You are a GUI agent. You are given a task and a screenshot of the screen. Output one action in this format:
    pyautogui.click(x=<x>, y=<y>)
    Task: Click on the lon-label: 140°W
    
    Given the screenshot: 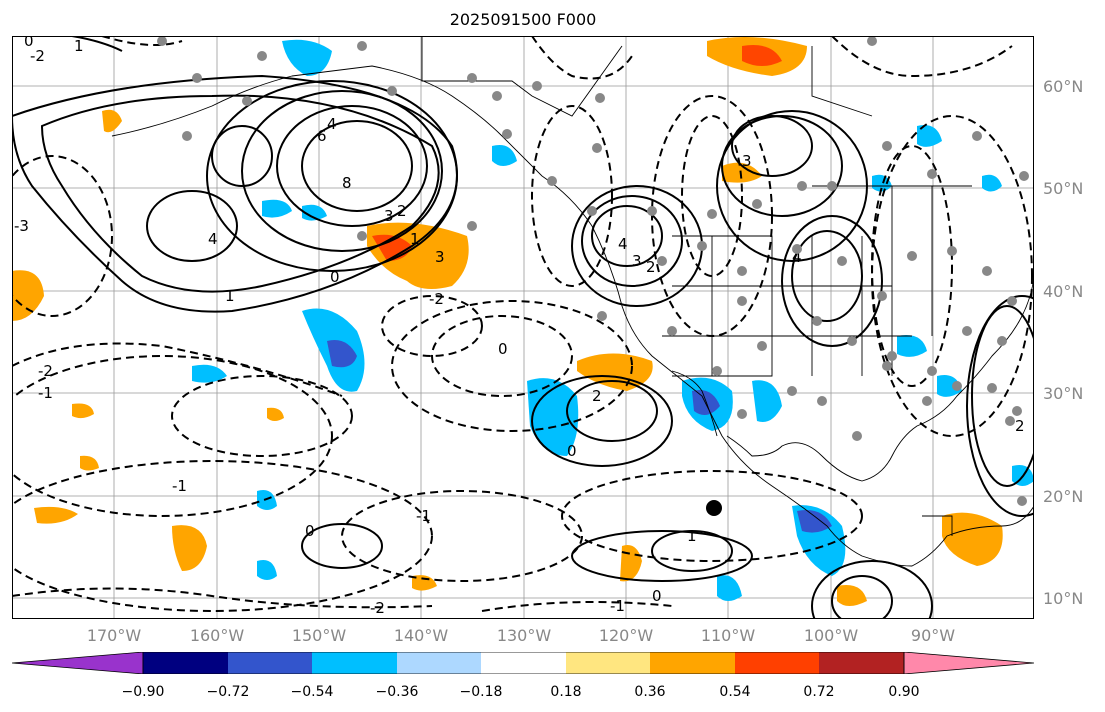 What is the action you would take?
    pyautogui.click(x=421, y=635)
    